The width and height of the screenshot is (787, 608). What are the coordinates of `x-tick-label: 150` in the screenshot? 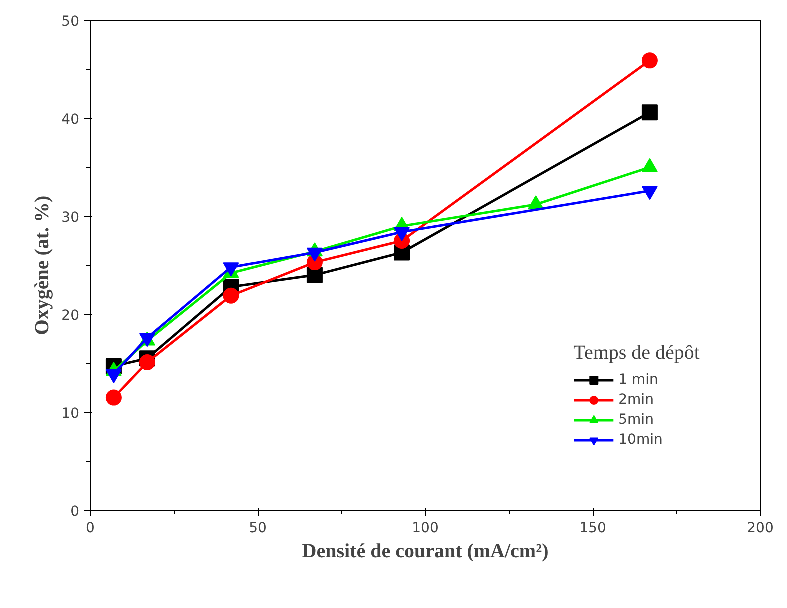 It's located at (593, 528).